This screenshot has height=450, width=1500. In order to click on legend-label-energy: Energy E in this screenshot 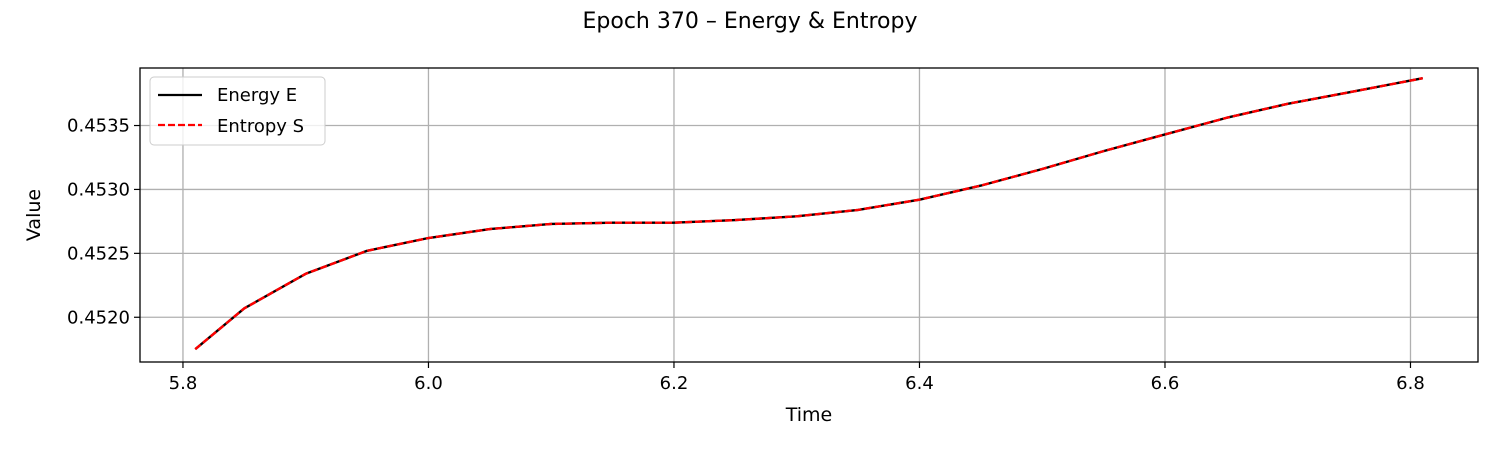, I will do `click(257, 95)`.